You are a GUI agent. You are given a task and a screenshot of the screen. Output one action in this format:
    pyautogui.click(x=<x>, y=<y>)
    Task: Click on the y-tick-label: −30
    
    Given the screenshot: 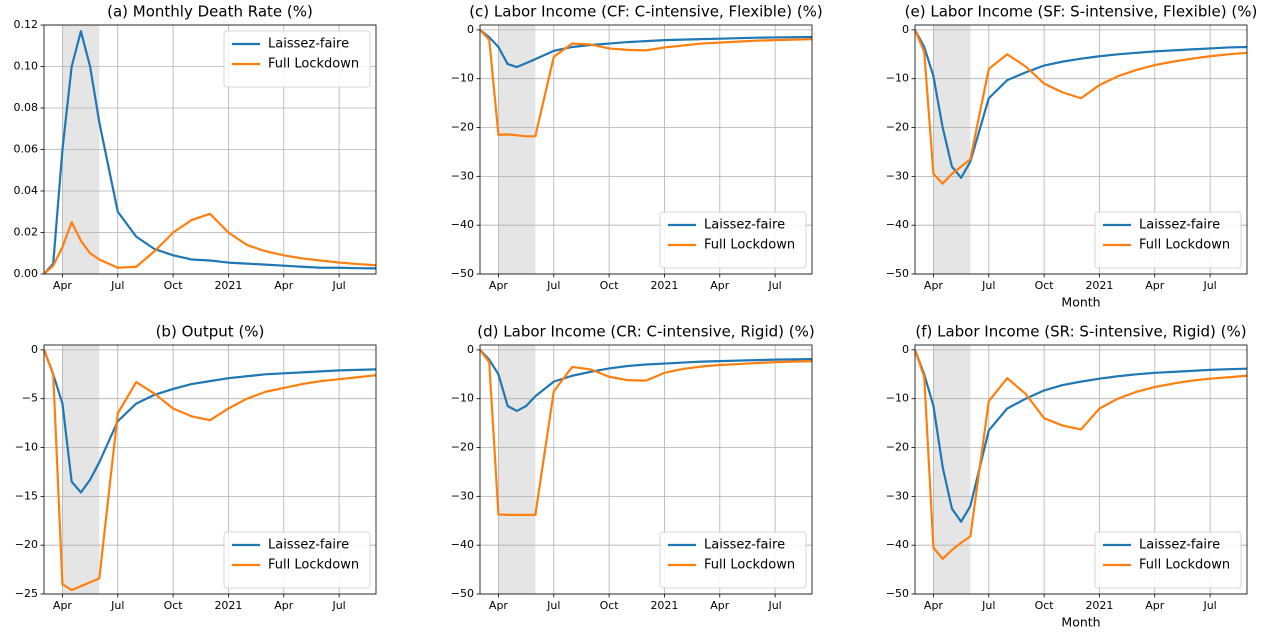 What is the action you would take?
    pyautogui.click(x=462, y=175)
    